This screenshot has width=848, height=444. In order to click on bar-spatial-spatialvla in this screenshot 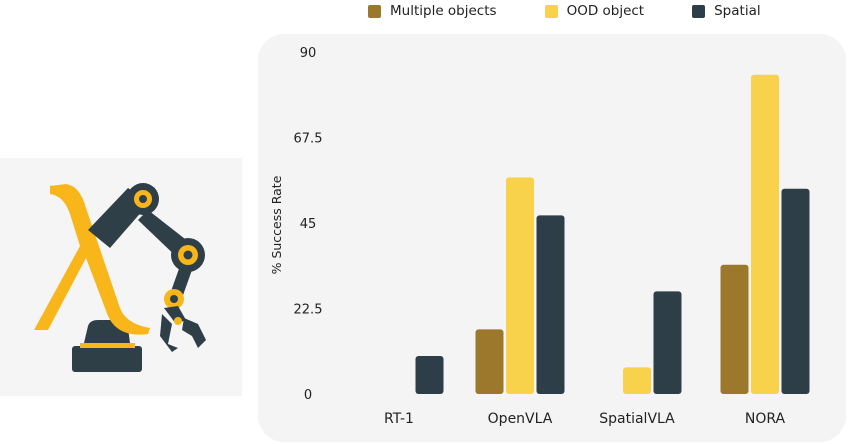, I will do `click(667, 342)`.